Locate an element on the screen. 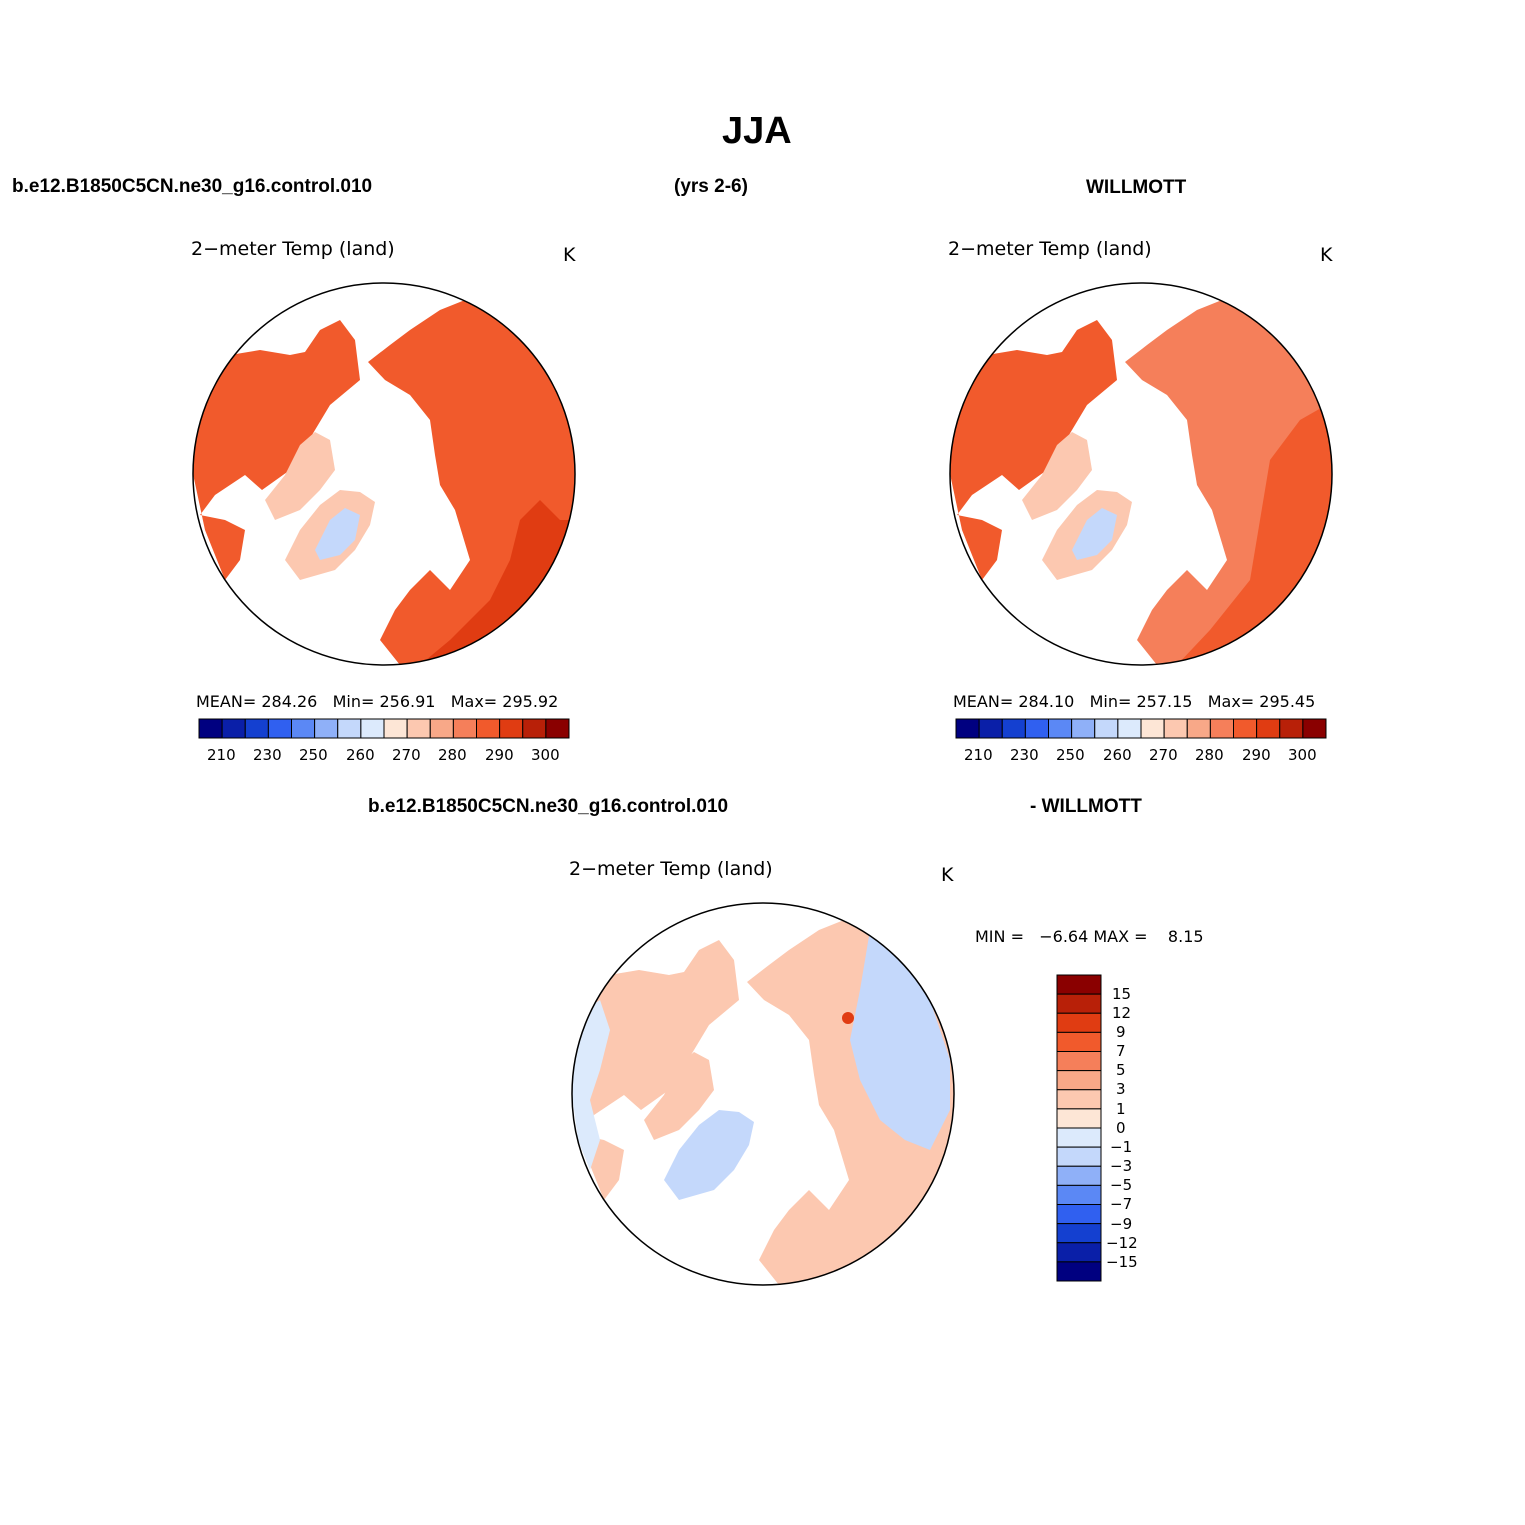 The image size is (1525, 1525). panel1-colorbar is located at coordinates (384, 728).